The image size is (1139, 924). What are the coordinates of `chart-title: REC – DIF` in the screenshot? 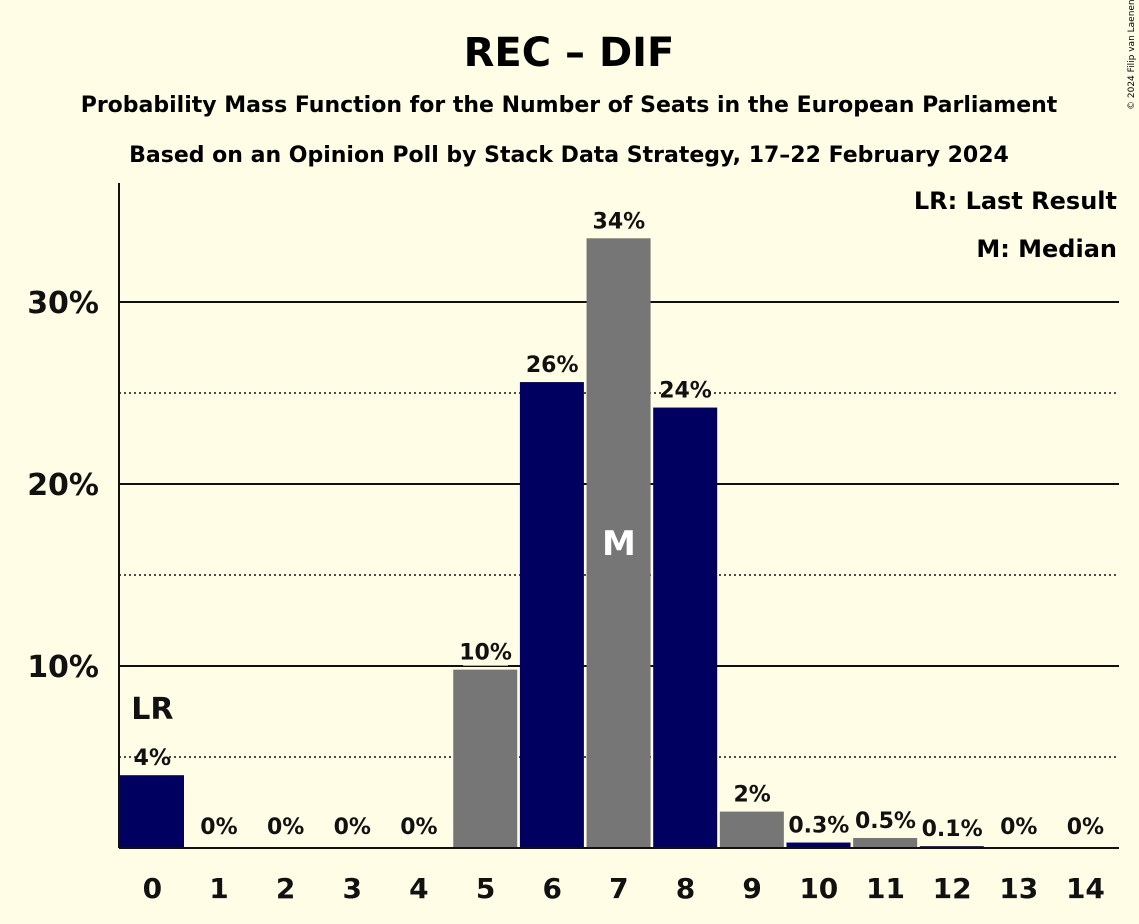 It's located at (569, 53).